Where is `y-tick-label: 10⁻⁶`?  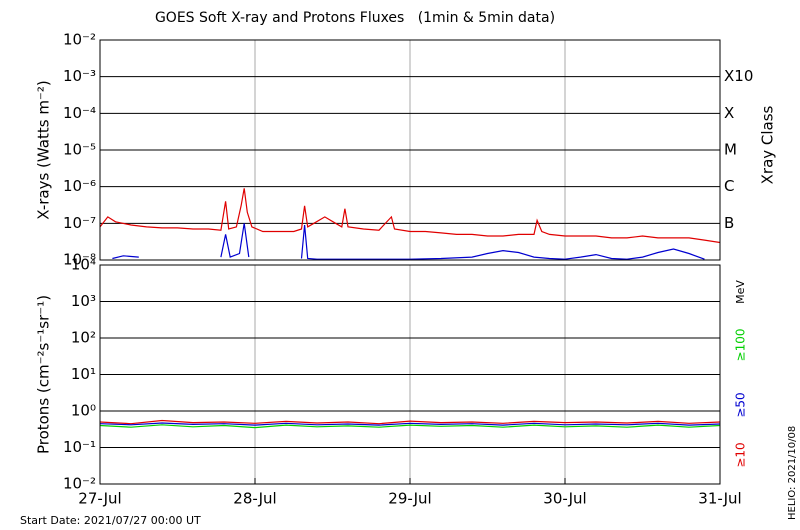
y-tick-label: 10⁻⁶ is located at coordinates (79, 186).